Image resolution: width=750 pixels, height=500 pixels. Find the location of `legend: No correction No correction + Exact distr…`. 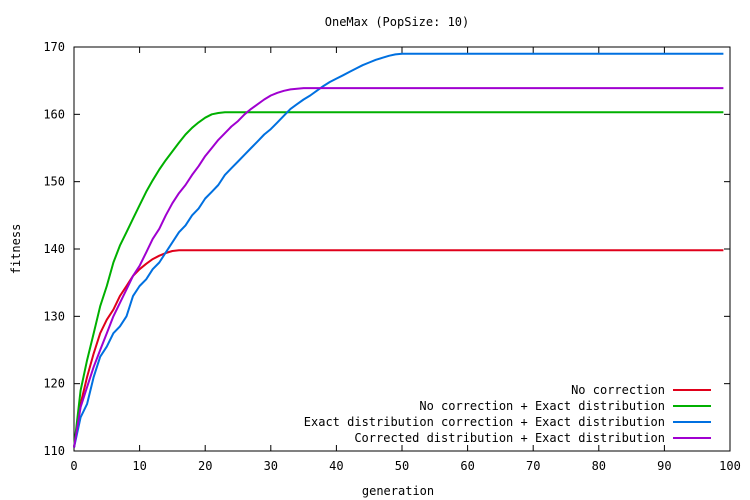

legend: No correction No correction + Exact distr… is located at coordinates (507, 414).